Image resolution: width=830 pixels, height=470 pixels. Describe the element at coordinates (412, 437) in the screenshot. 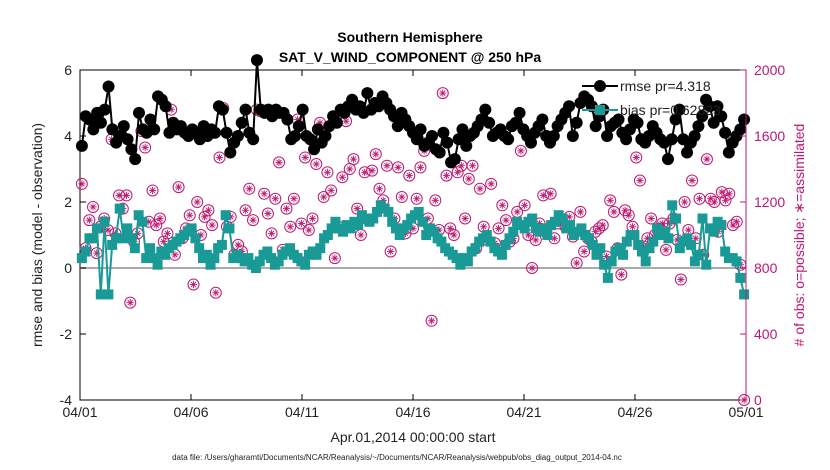

I see `x-axis-label: Apr.01,2014 00:00:00 start` at that location.